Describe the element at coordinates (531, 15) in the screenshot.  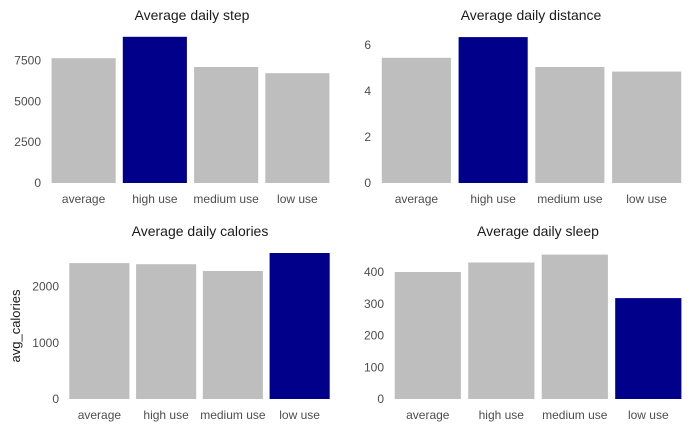
I see `chart-title: Average daily distance` at that location.